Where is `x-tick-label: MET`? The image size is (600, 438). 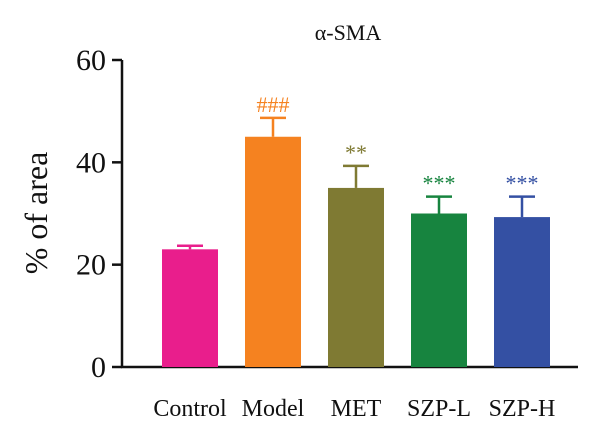
x-tick-label: MET is located at coordinates (356, 409).